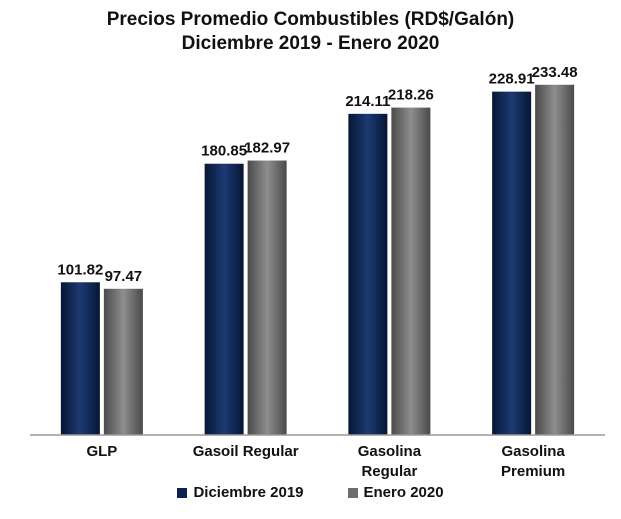  Describe the element at coordinates (267, 298) in the screenshot. I see `bar-enero-2020-gasoil-regular` at that location.